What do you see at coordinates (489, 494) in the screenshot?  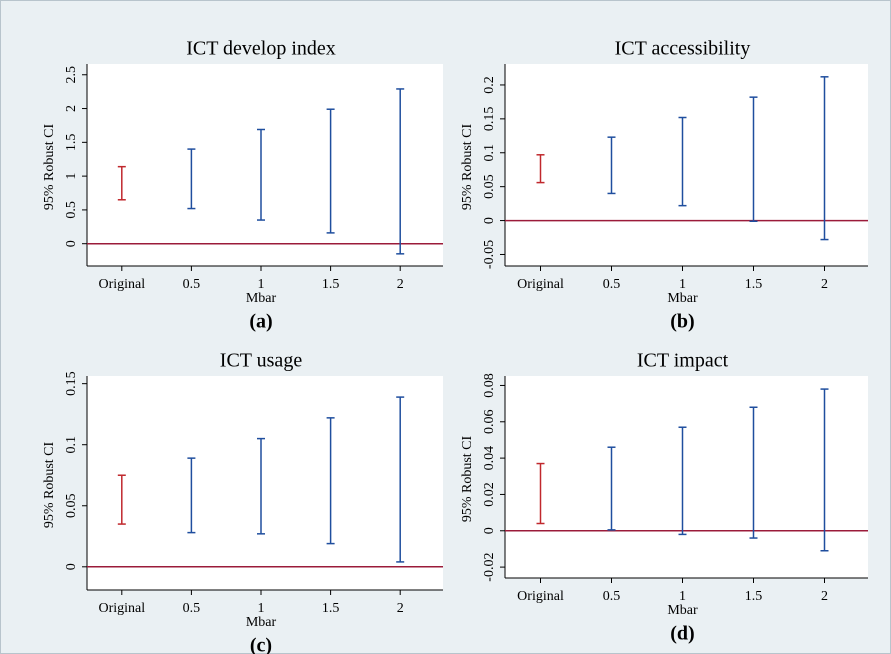 I see `y-tick-label: 0.02` at bounding box center [489, 494].